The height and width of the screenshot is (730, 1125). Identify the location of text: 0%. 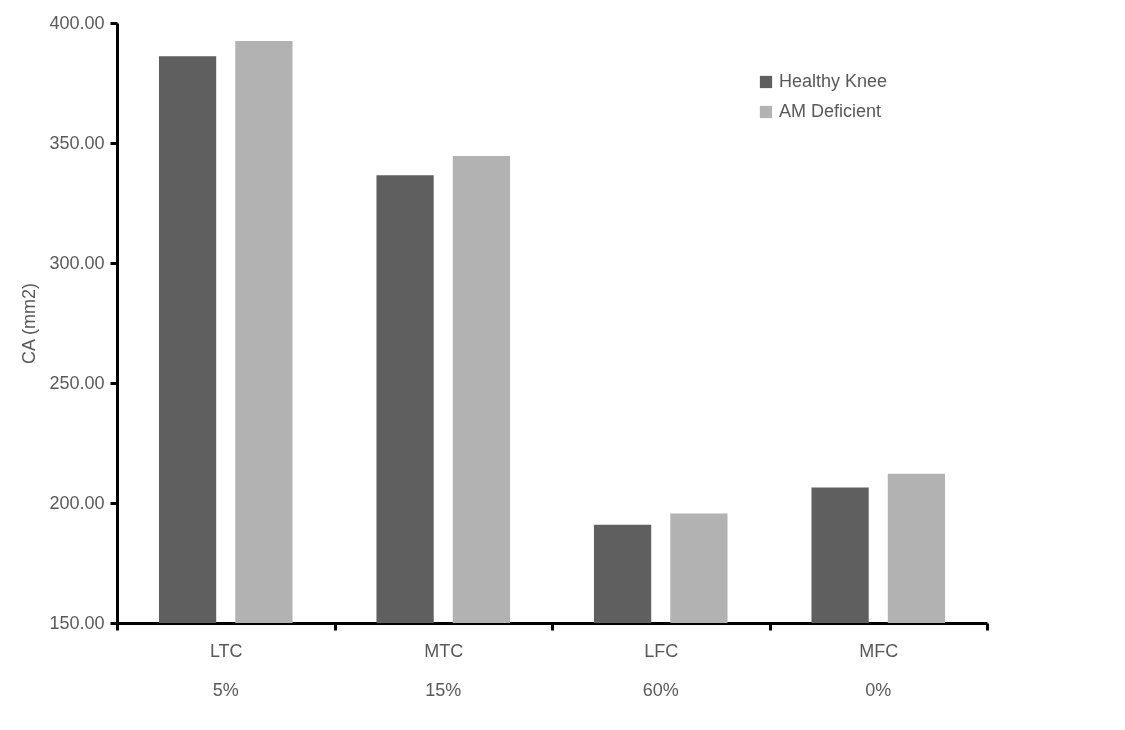
(878, 690).